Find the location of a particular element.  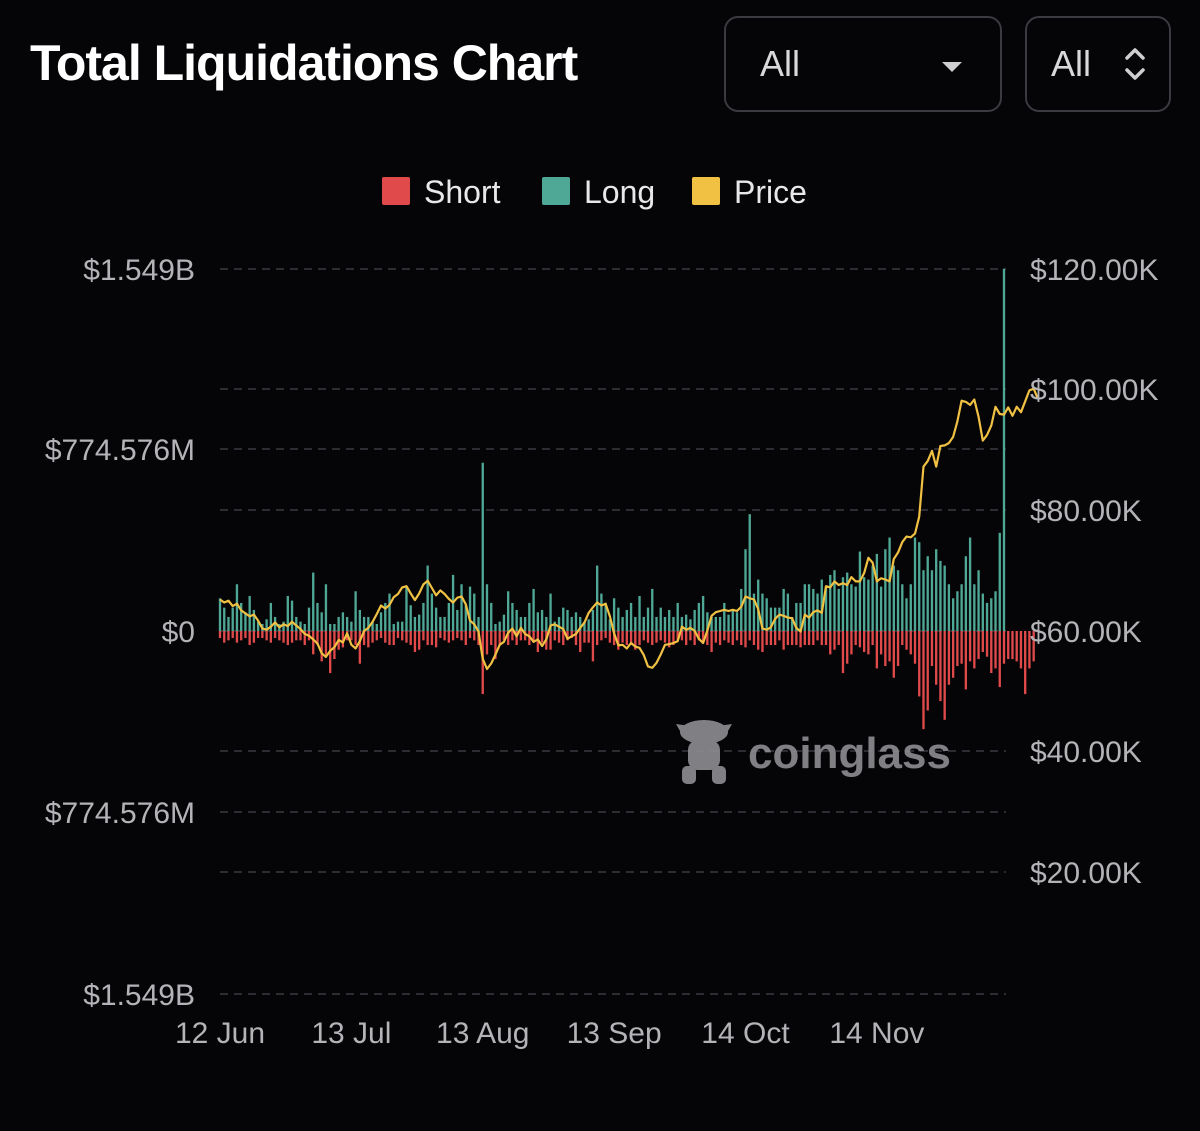

short-bars is located at coordinates (626, 680).